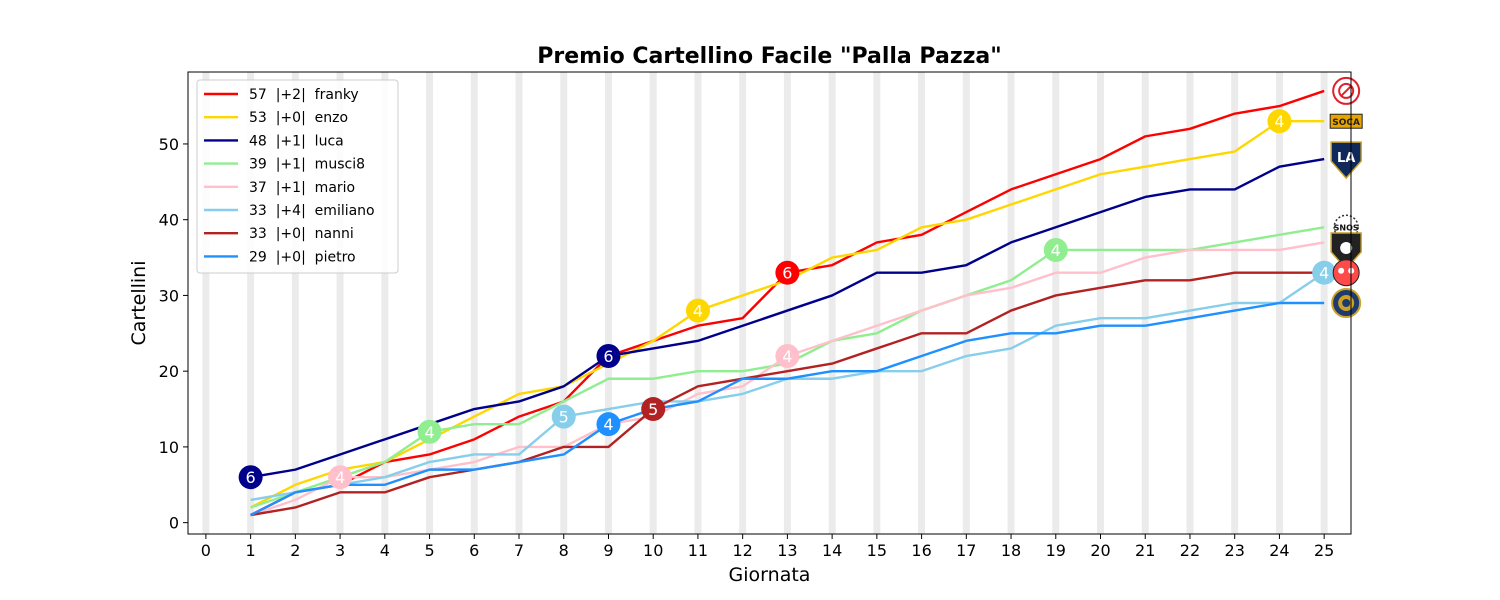 This screenshot has width=1500, height=600. What do you see at coordinates (966, 550) in the screenshot?
I see `x-tick-label: 17` at bounding box center [966, 550].